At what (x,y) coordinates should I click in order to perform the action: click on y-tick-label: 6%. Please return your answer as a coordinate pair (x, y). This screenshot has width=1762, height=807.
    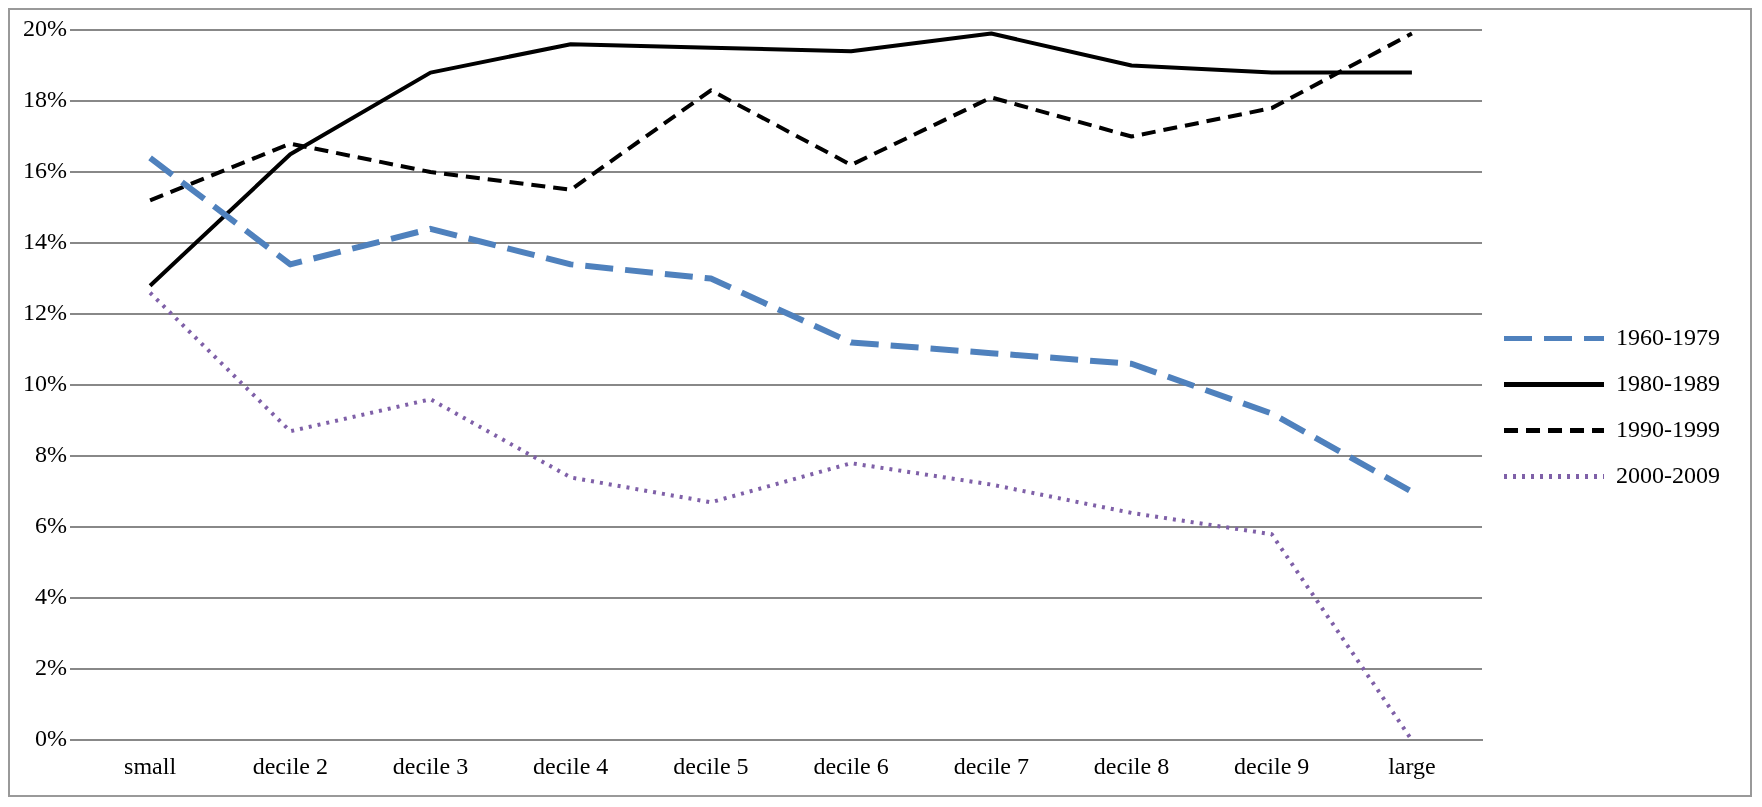
    Looking at the image, I should click on (50, 525).